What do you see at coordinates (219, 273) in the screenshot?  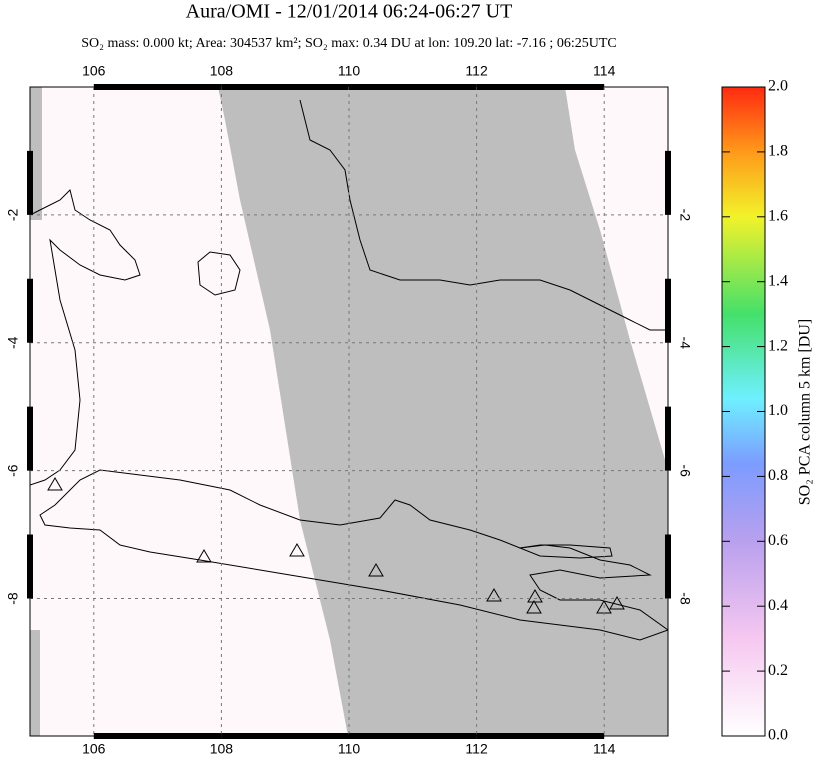 I see `coastline-belitung` at bounding box center [219, 273].